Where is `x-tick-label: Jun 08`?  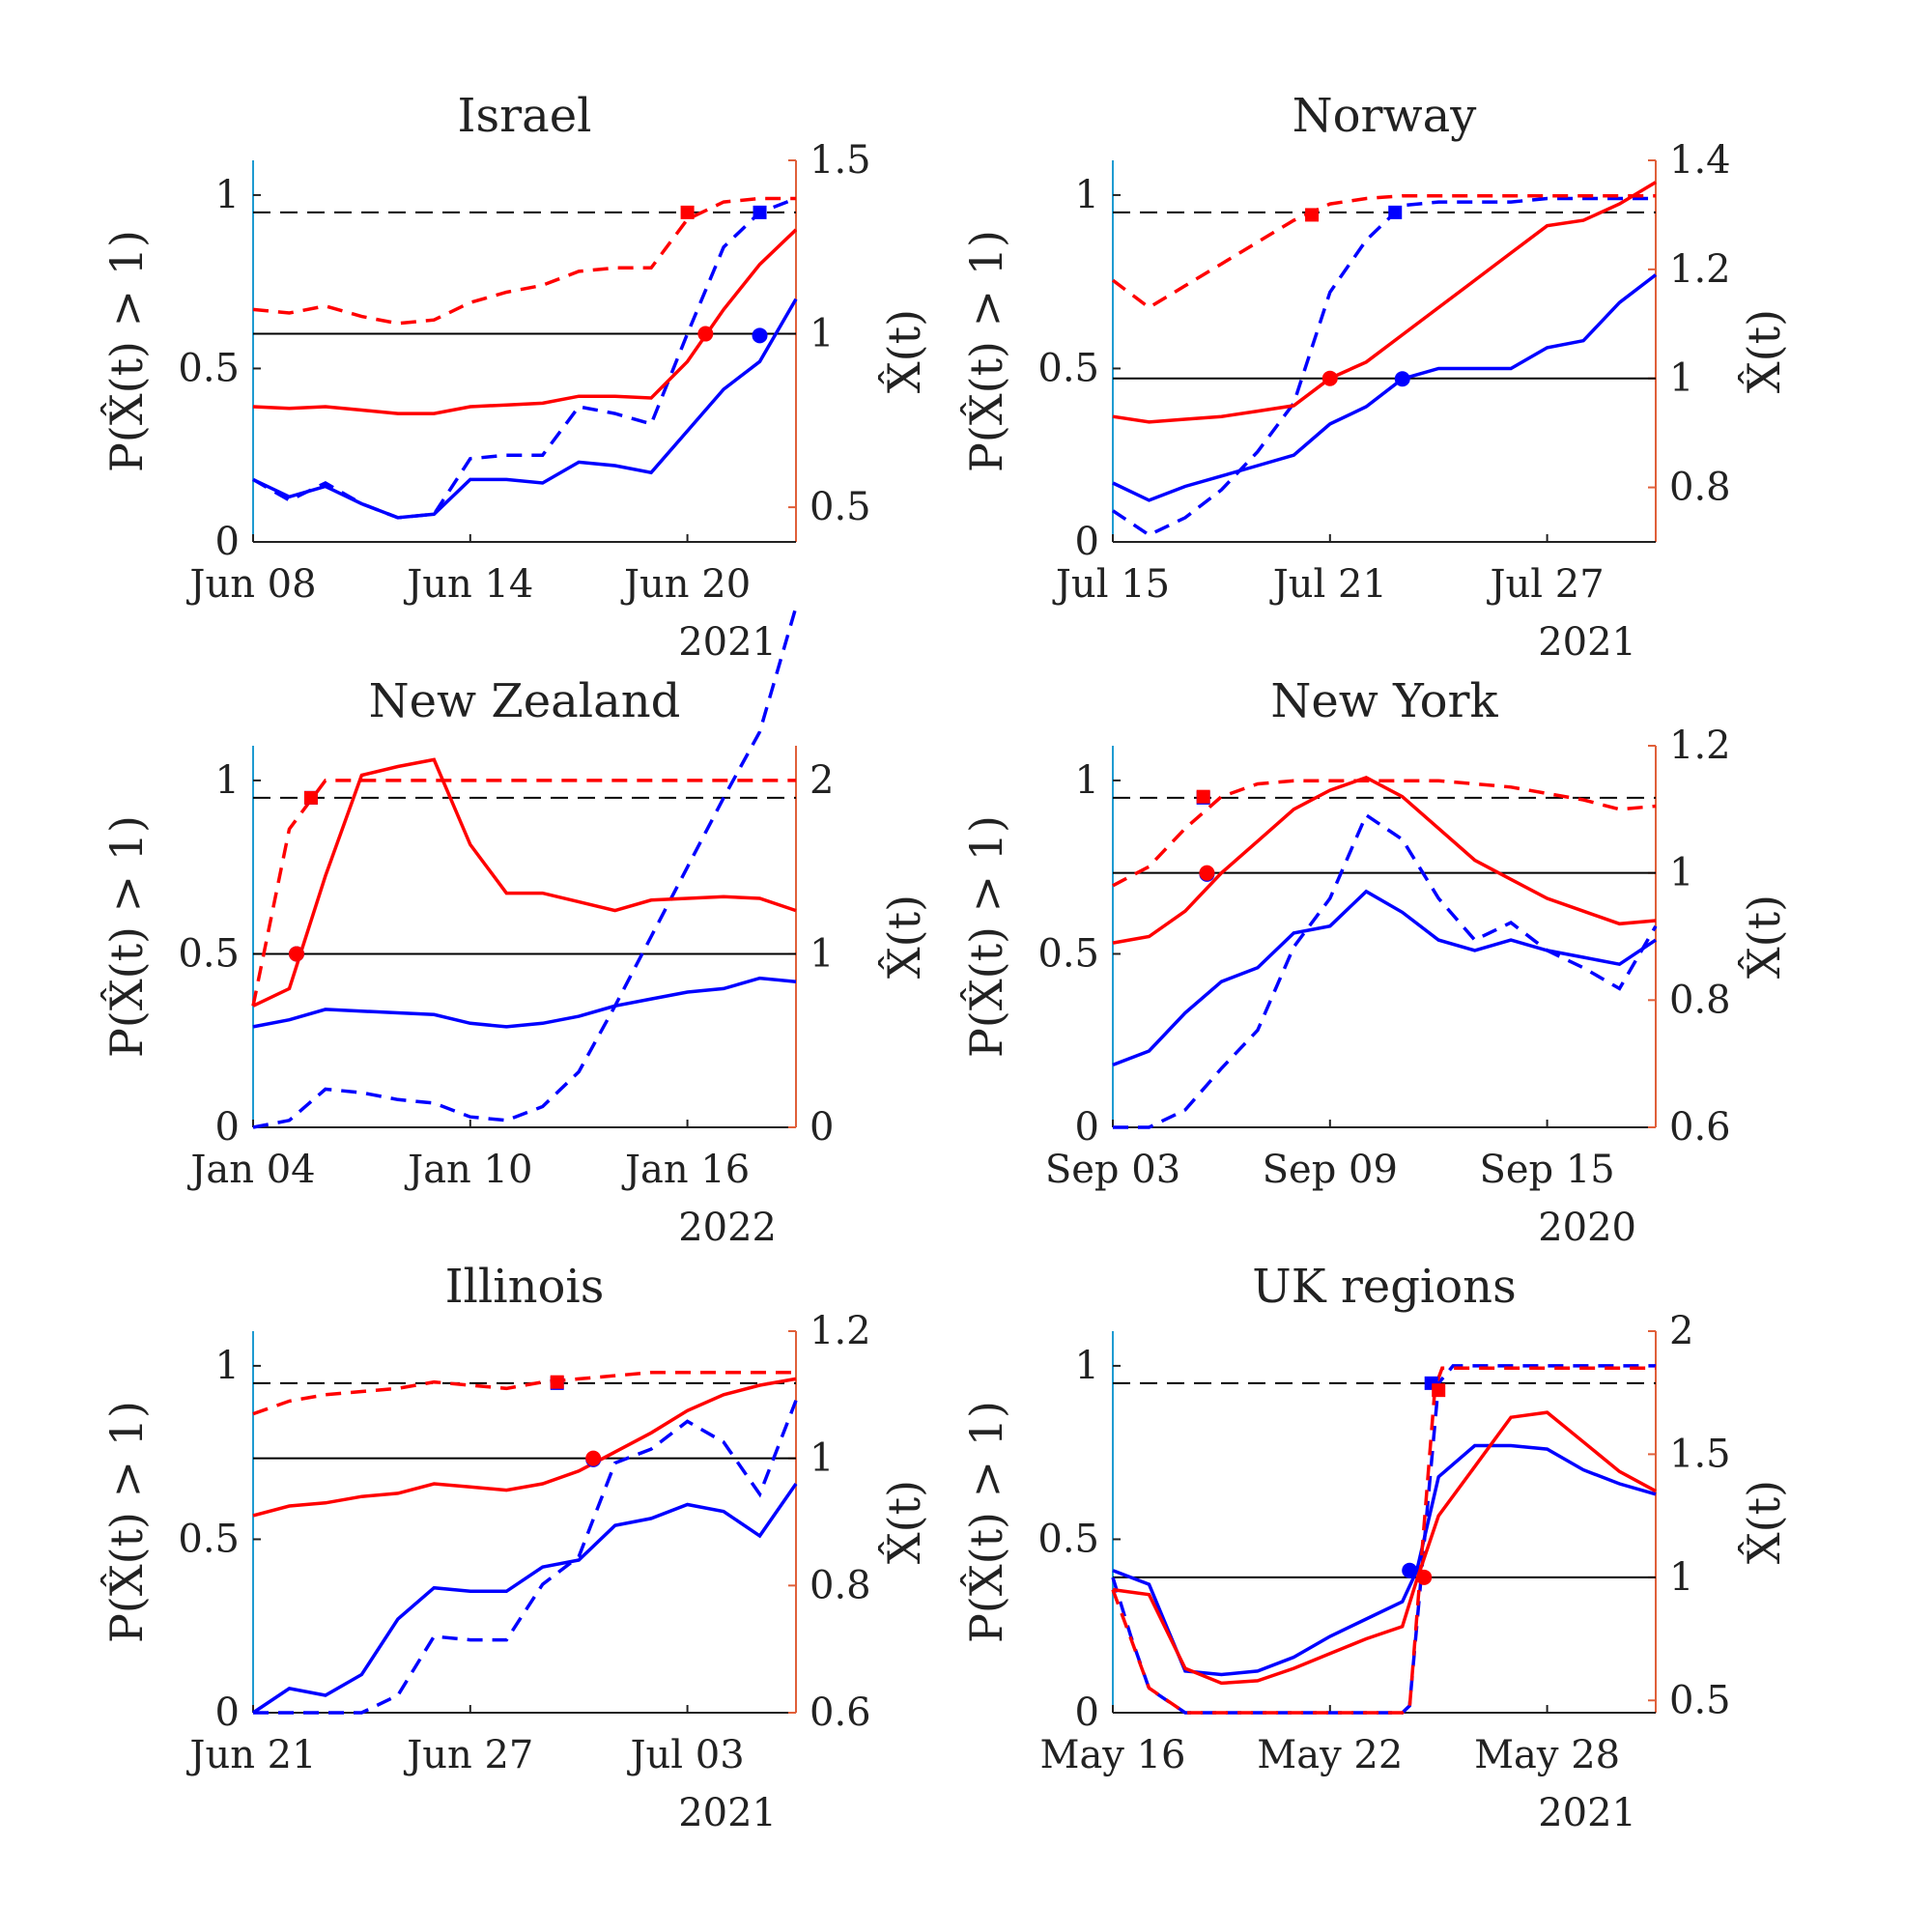
x-tick-label: Jun 08 is located at coordinates (250, 584).